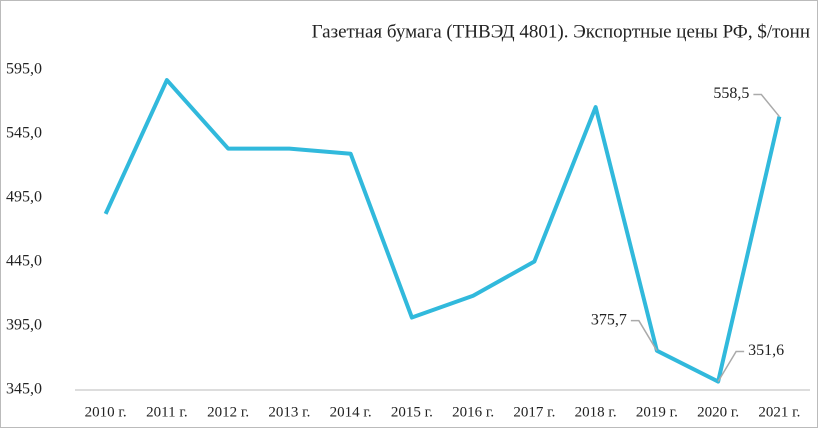 The height and width of the screenshot is (428, 818). Describe the element at coordinates (289, 412) in the screenshot. I see `x-tick-label: 2013 г.` at that location.